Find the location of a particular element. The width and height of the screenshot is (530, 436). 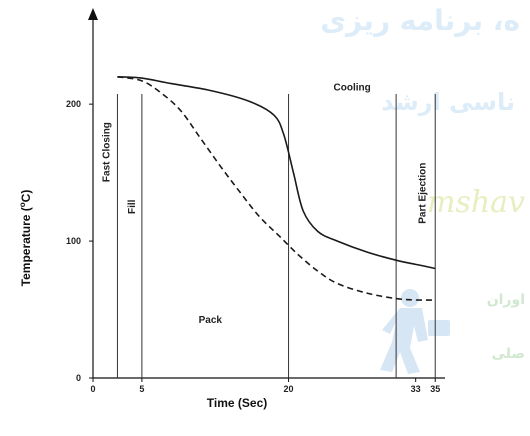

y-axis-label-superscript: o is located at coordinates (22, 204).